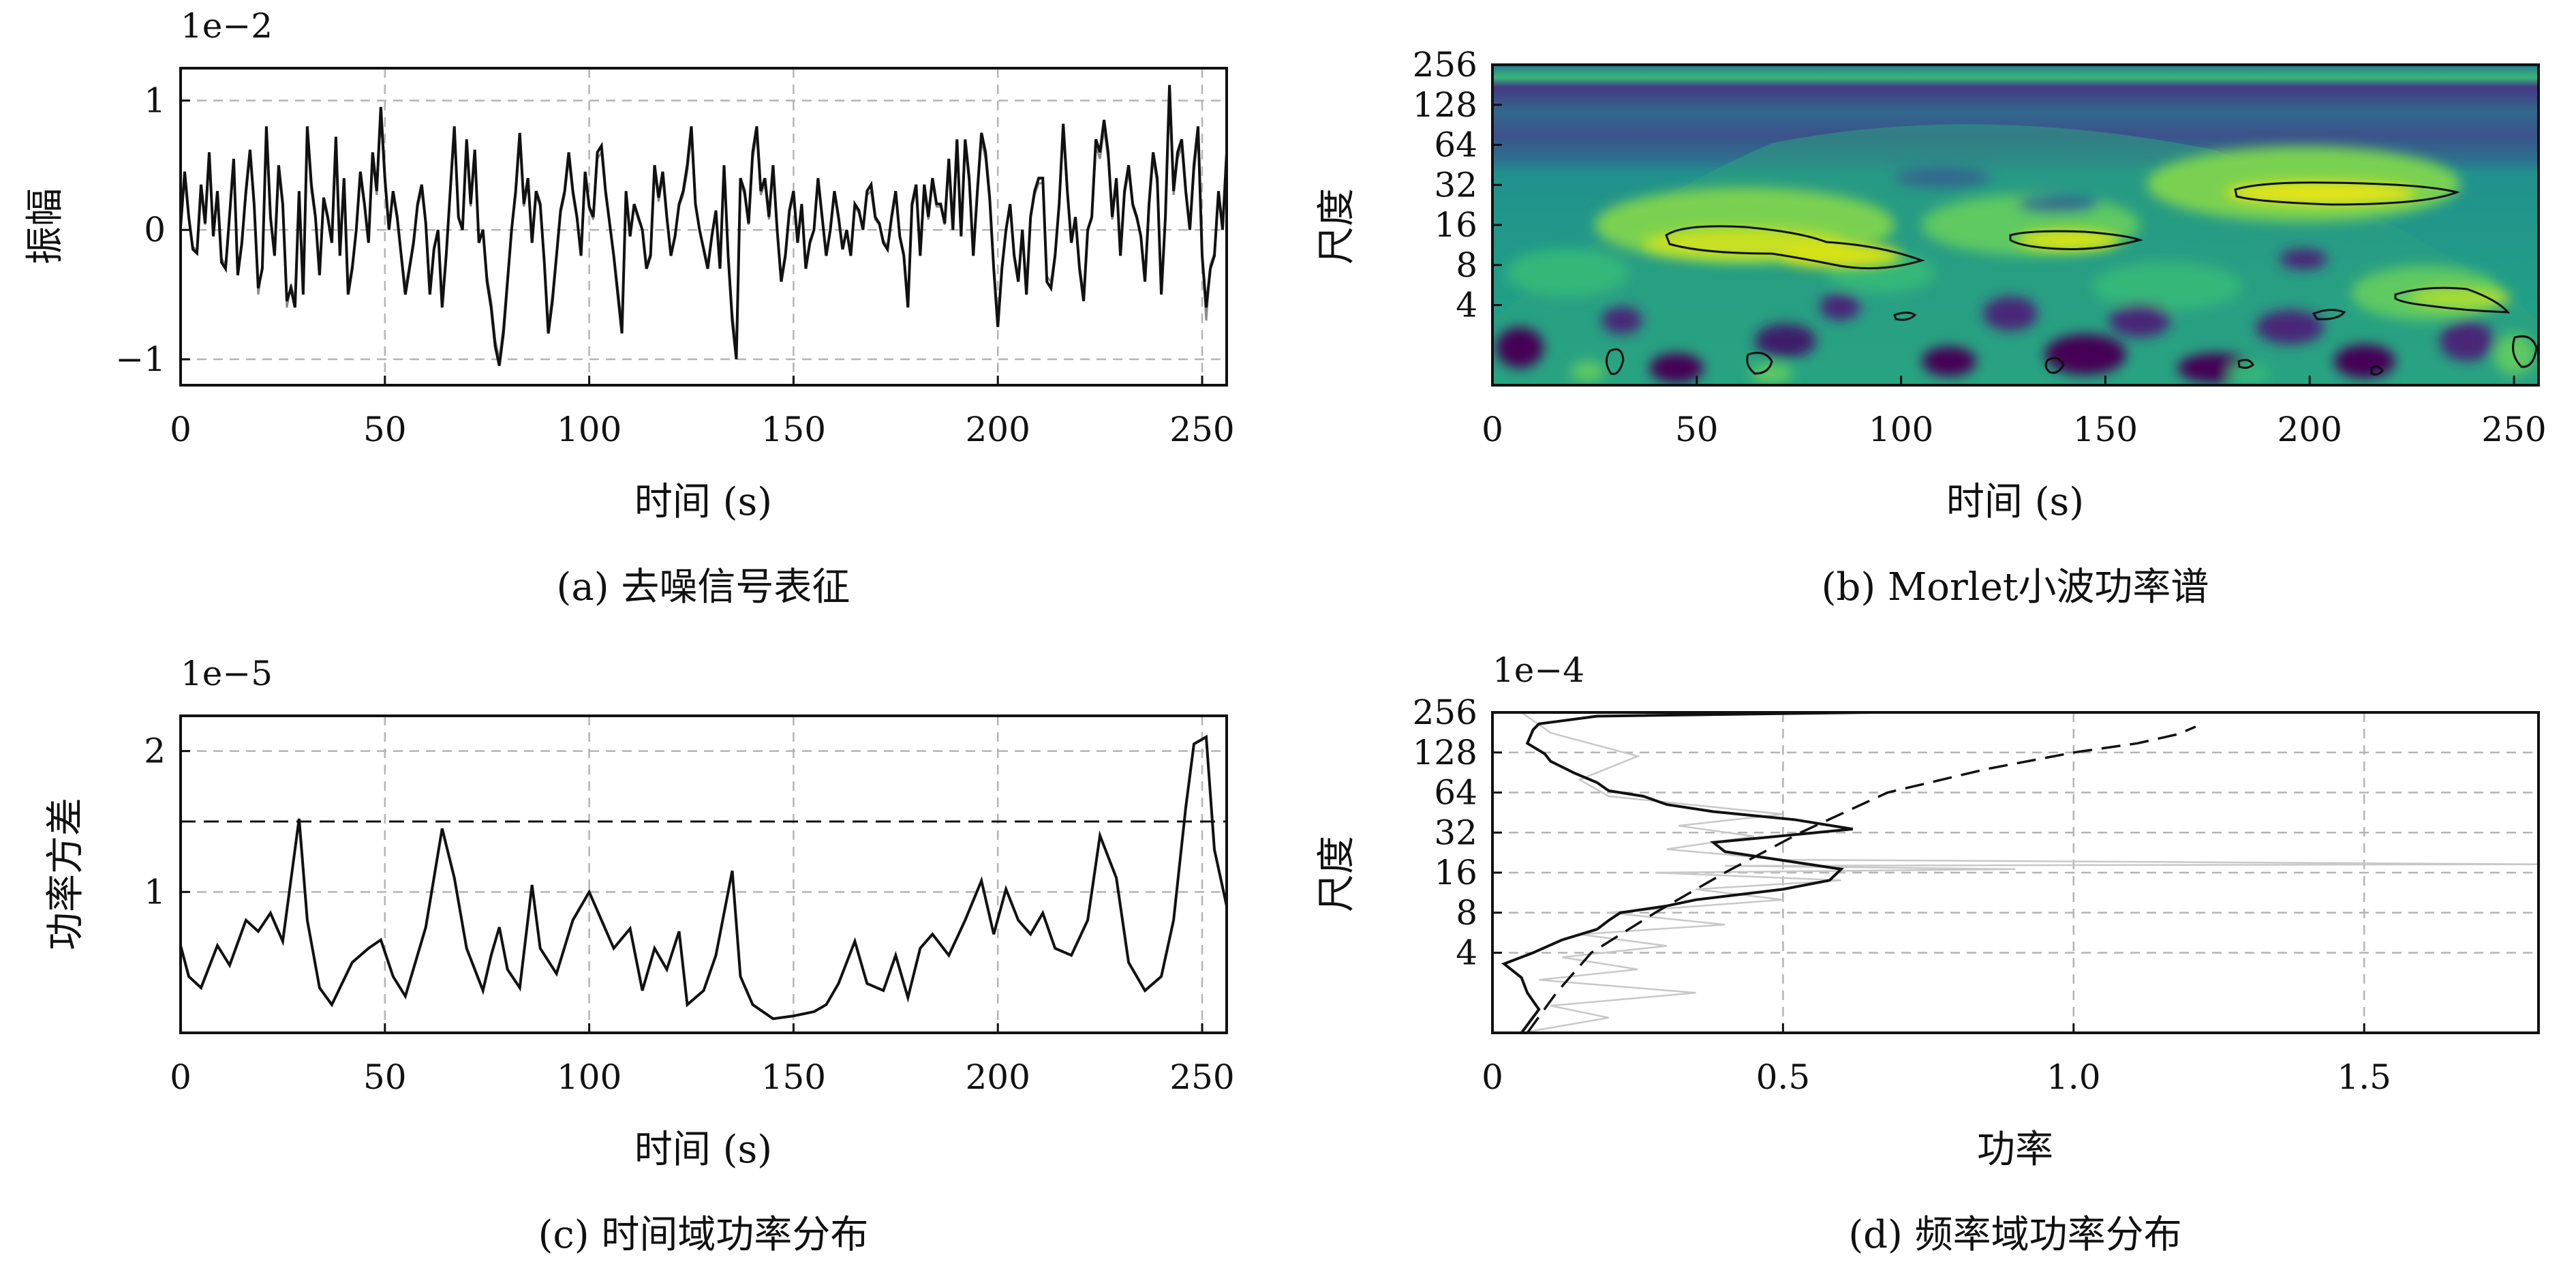  I want to click on panel-c-grid, so click(704, 874).